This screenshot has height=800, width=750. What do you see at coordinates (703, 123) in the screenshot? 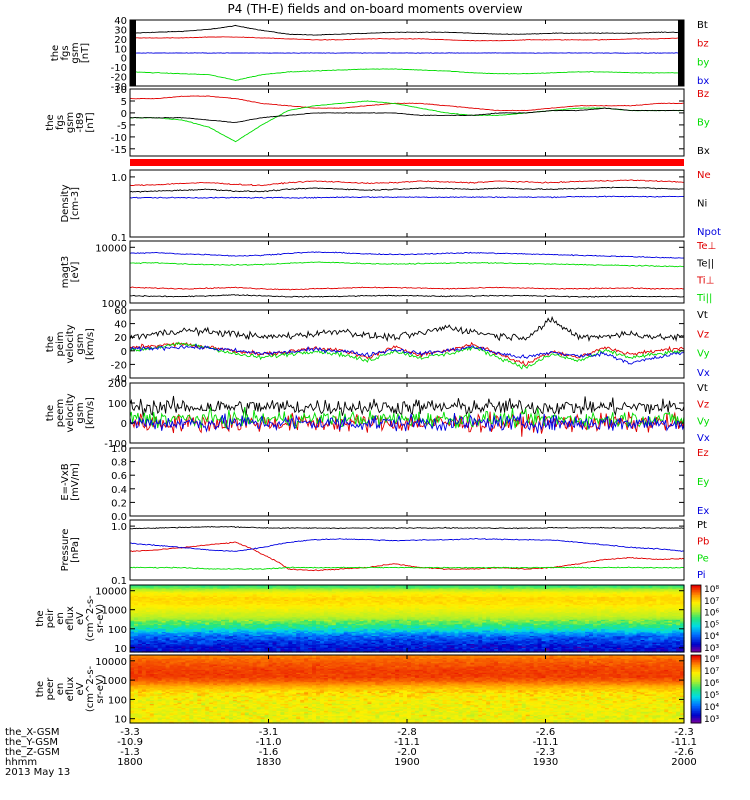
I see `legend-entry: By` at bounding box center [703, 123].